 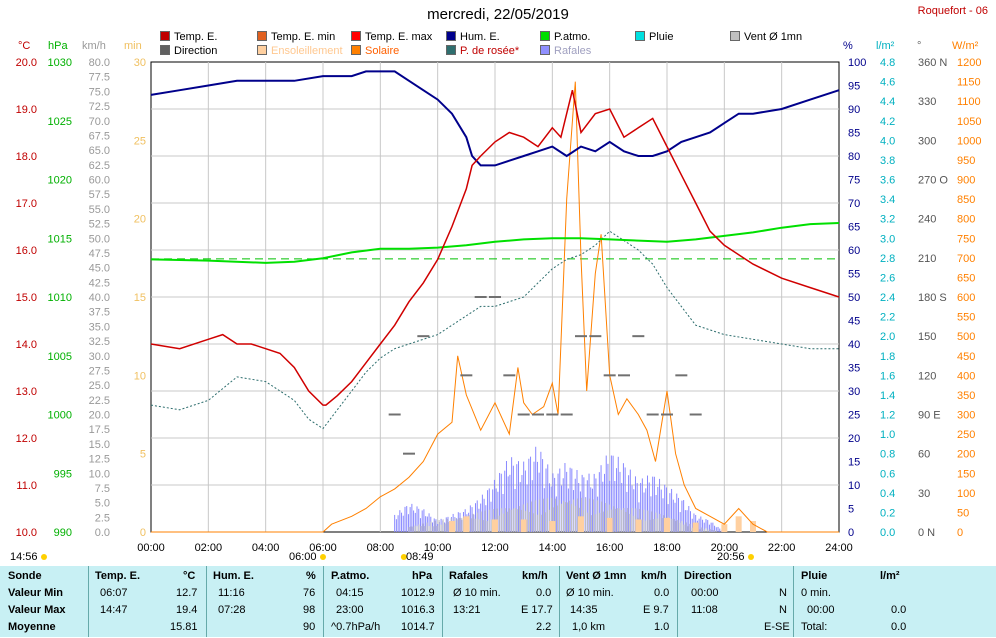 What do you see at coordinates (933, 181) in the screenshot?
I see `tick-label-dir: 270 O` at bounding box center [933, 181].